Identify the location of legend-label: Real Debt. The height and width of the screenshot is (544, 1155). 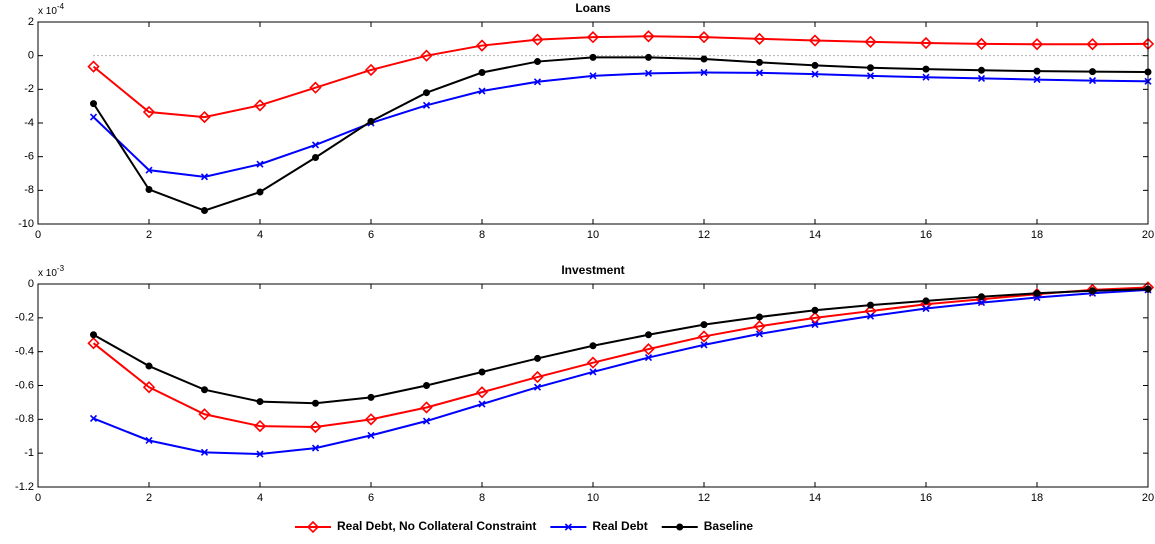
(619, 526).